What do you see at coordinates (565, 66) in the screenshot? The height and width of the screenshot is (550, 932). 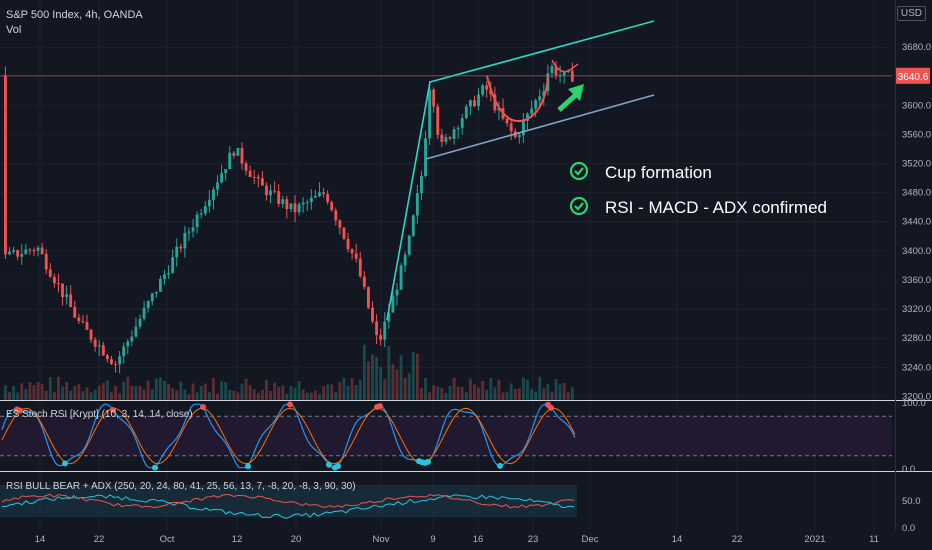 I see `cup-handle` at bounding box center [565, 66].